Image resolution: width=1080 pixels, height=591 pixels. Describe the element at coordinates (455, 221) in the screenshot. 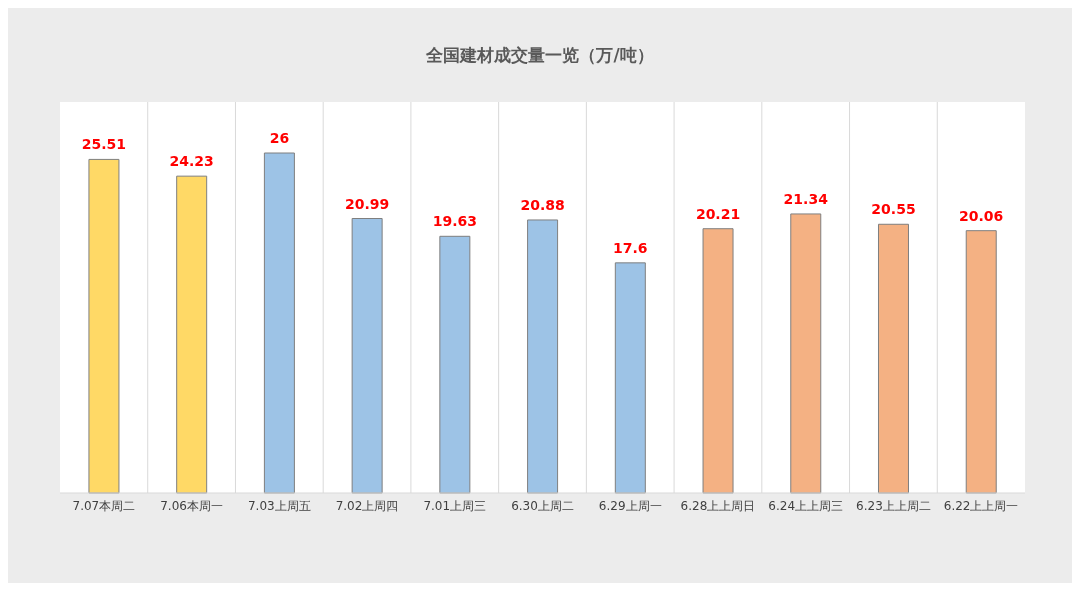

I see `data-label: 19.63` at that location.